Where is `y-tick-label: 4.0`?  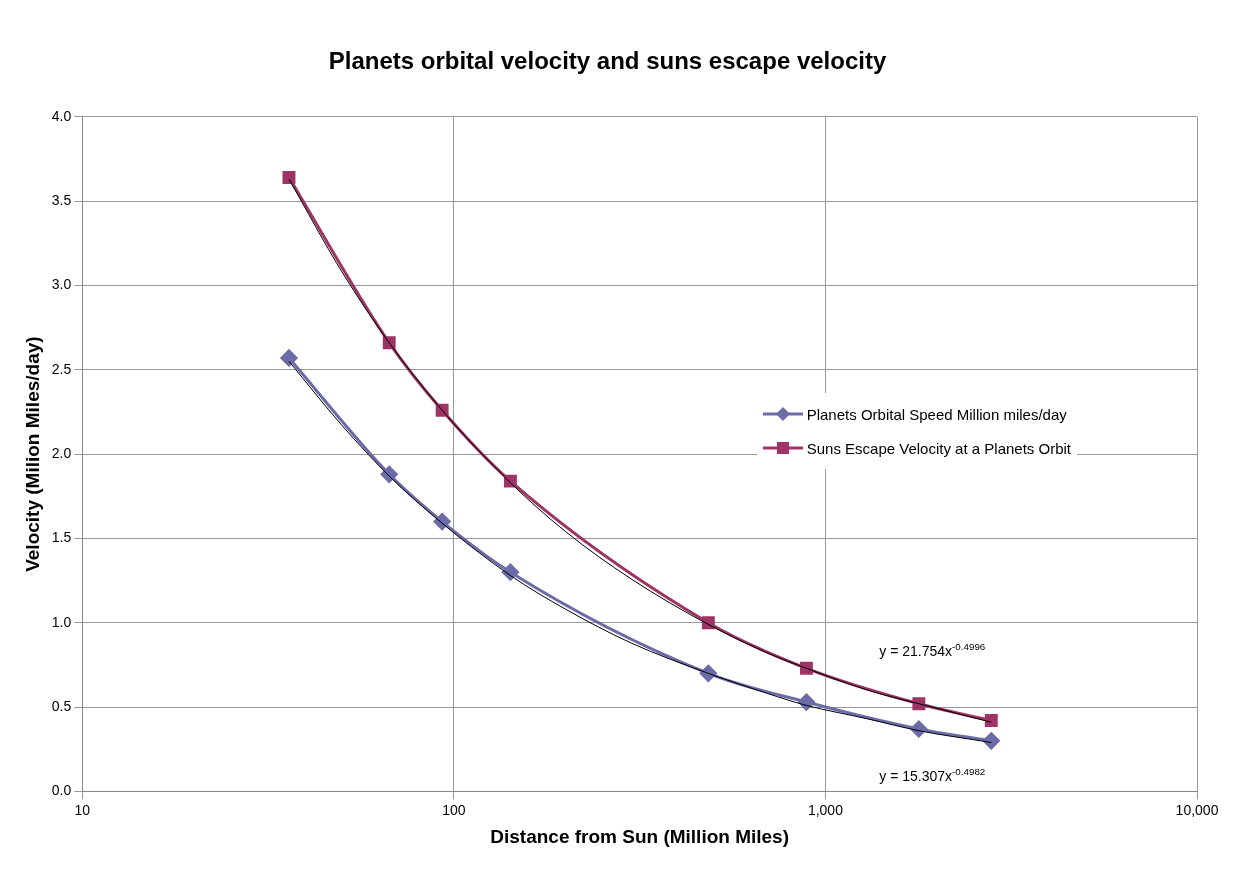
y-tick-label: 4.0 is located at coordinates (61, 115).